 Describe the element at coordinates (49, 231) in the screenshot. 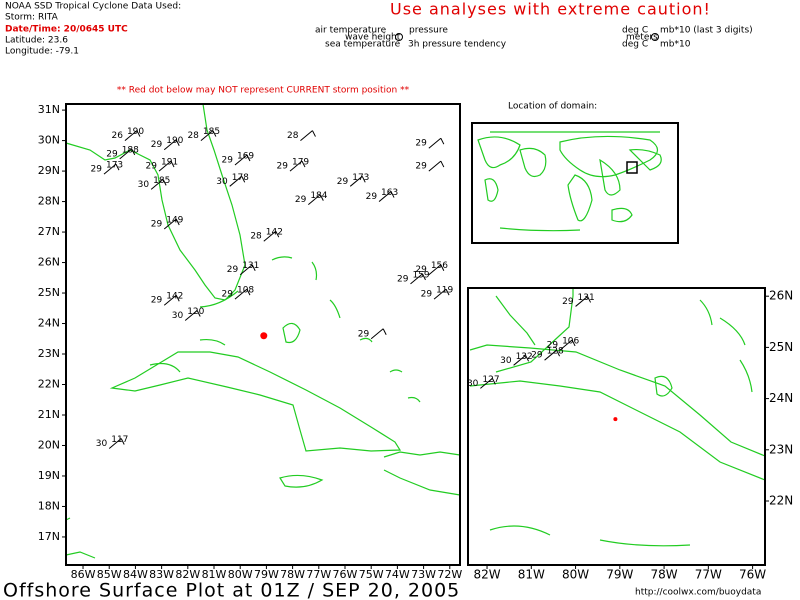

I see `lat-tick-label: 27N` at that location.